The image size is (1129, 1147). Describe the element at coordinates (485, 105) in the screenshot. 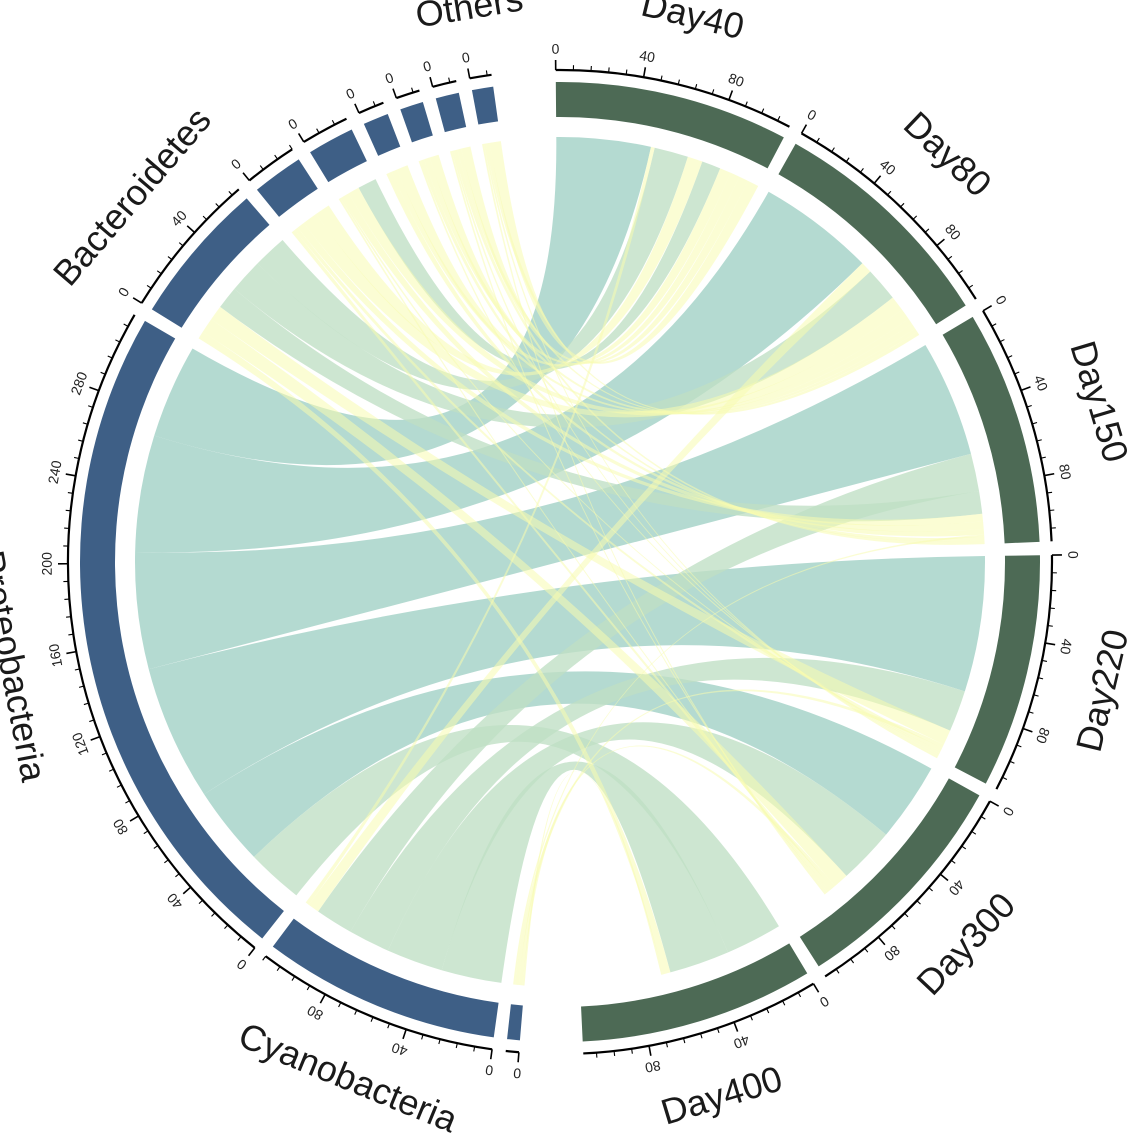

I see `sector-others` at that location.